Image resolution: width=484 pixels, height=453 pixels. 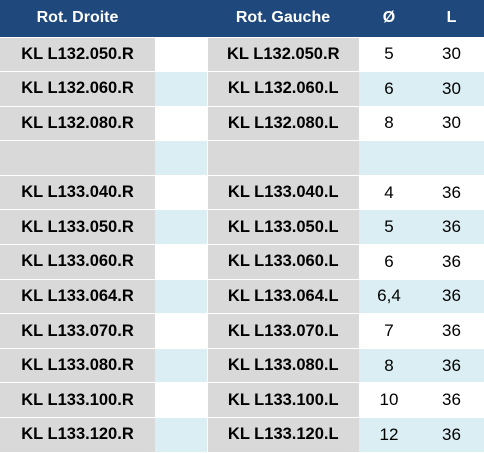 I want to click on rot-droite-cell: KL L133.080.R, so click(x=77, y=366).